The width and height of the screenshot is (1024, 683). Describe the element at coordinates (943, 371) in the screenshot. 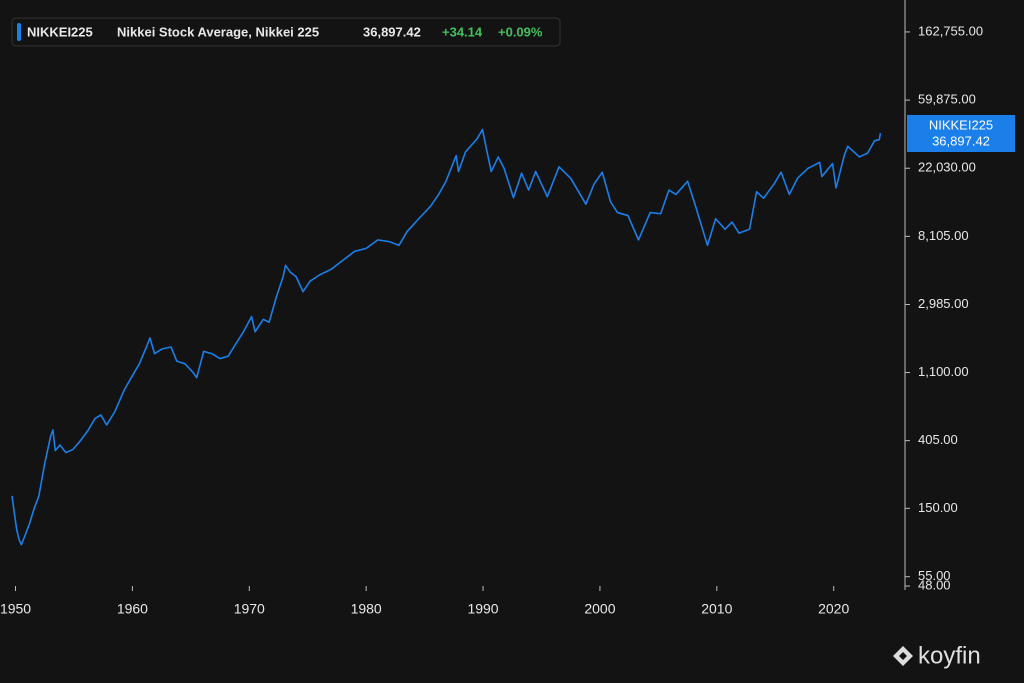

I see `y-tick-label: 1,100.00` at that location.